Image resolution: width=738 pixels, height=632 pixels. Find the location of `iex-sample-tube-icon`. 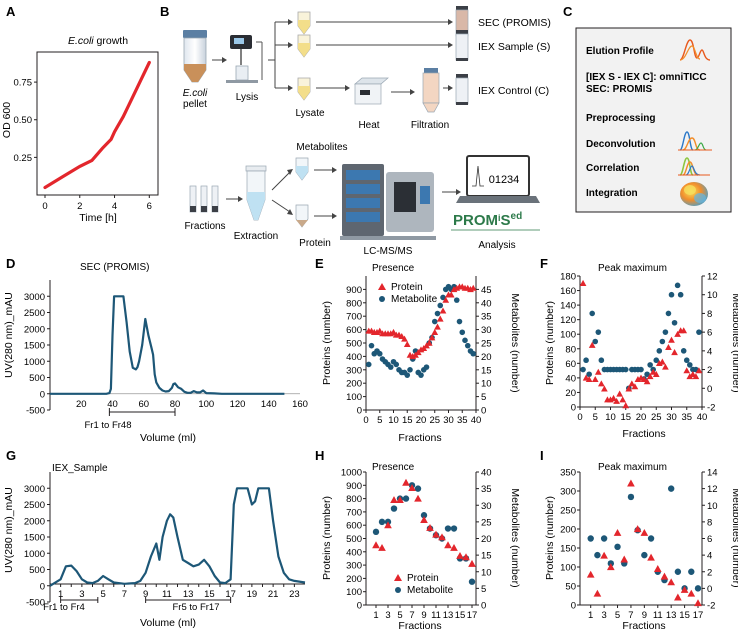

iex-sample-tube-icon is located at coordinates (462, 45).